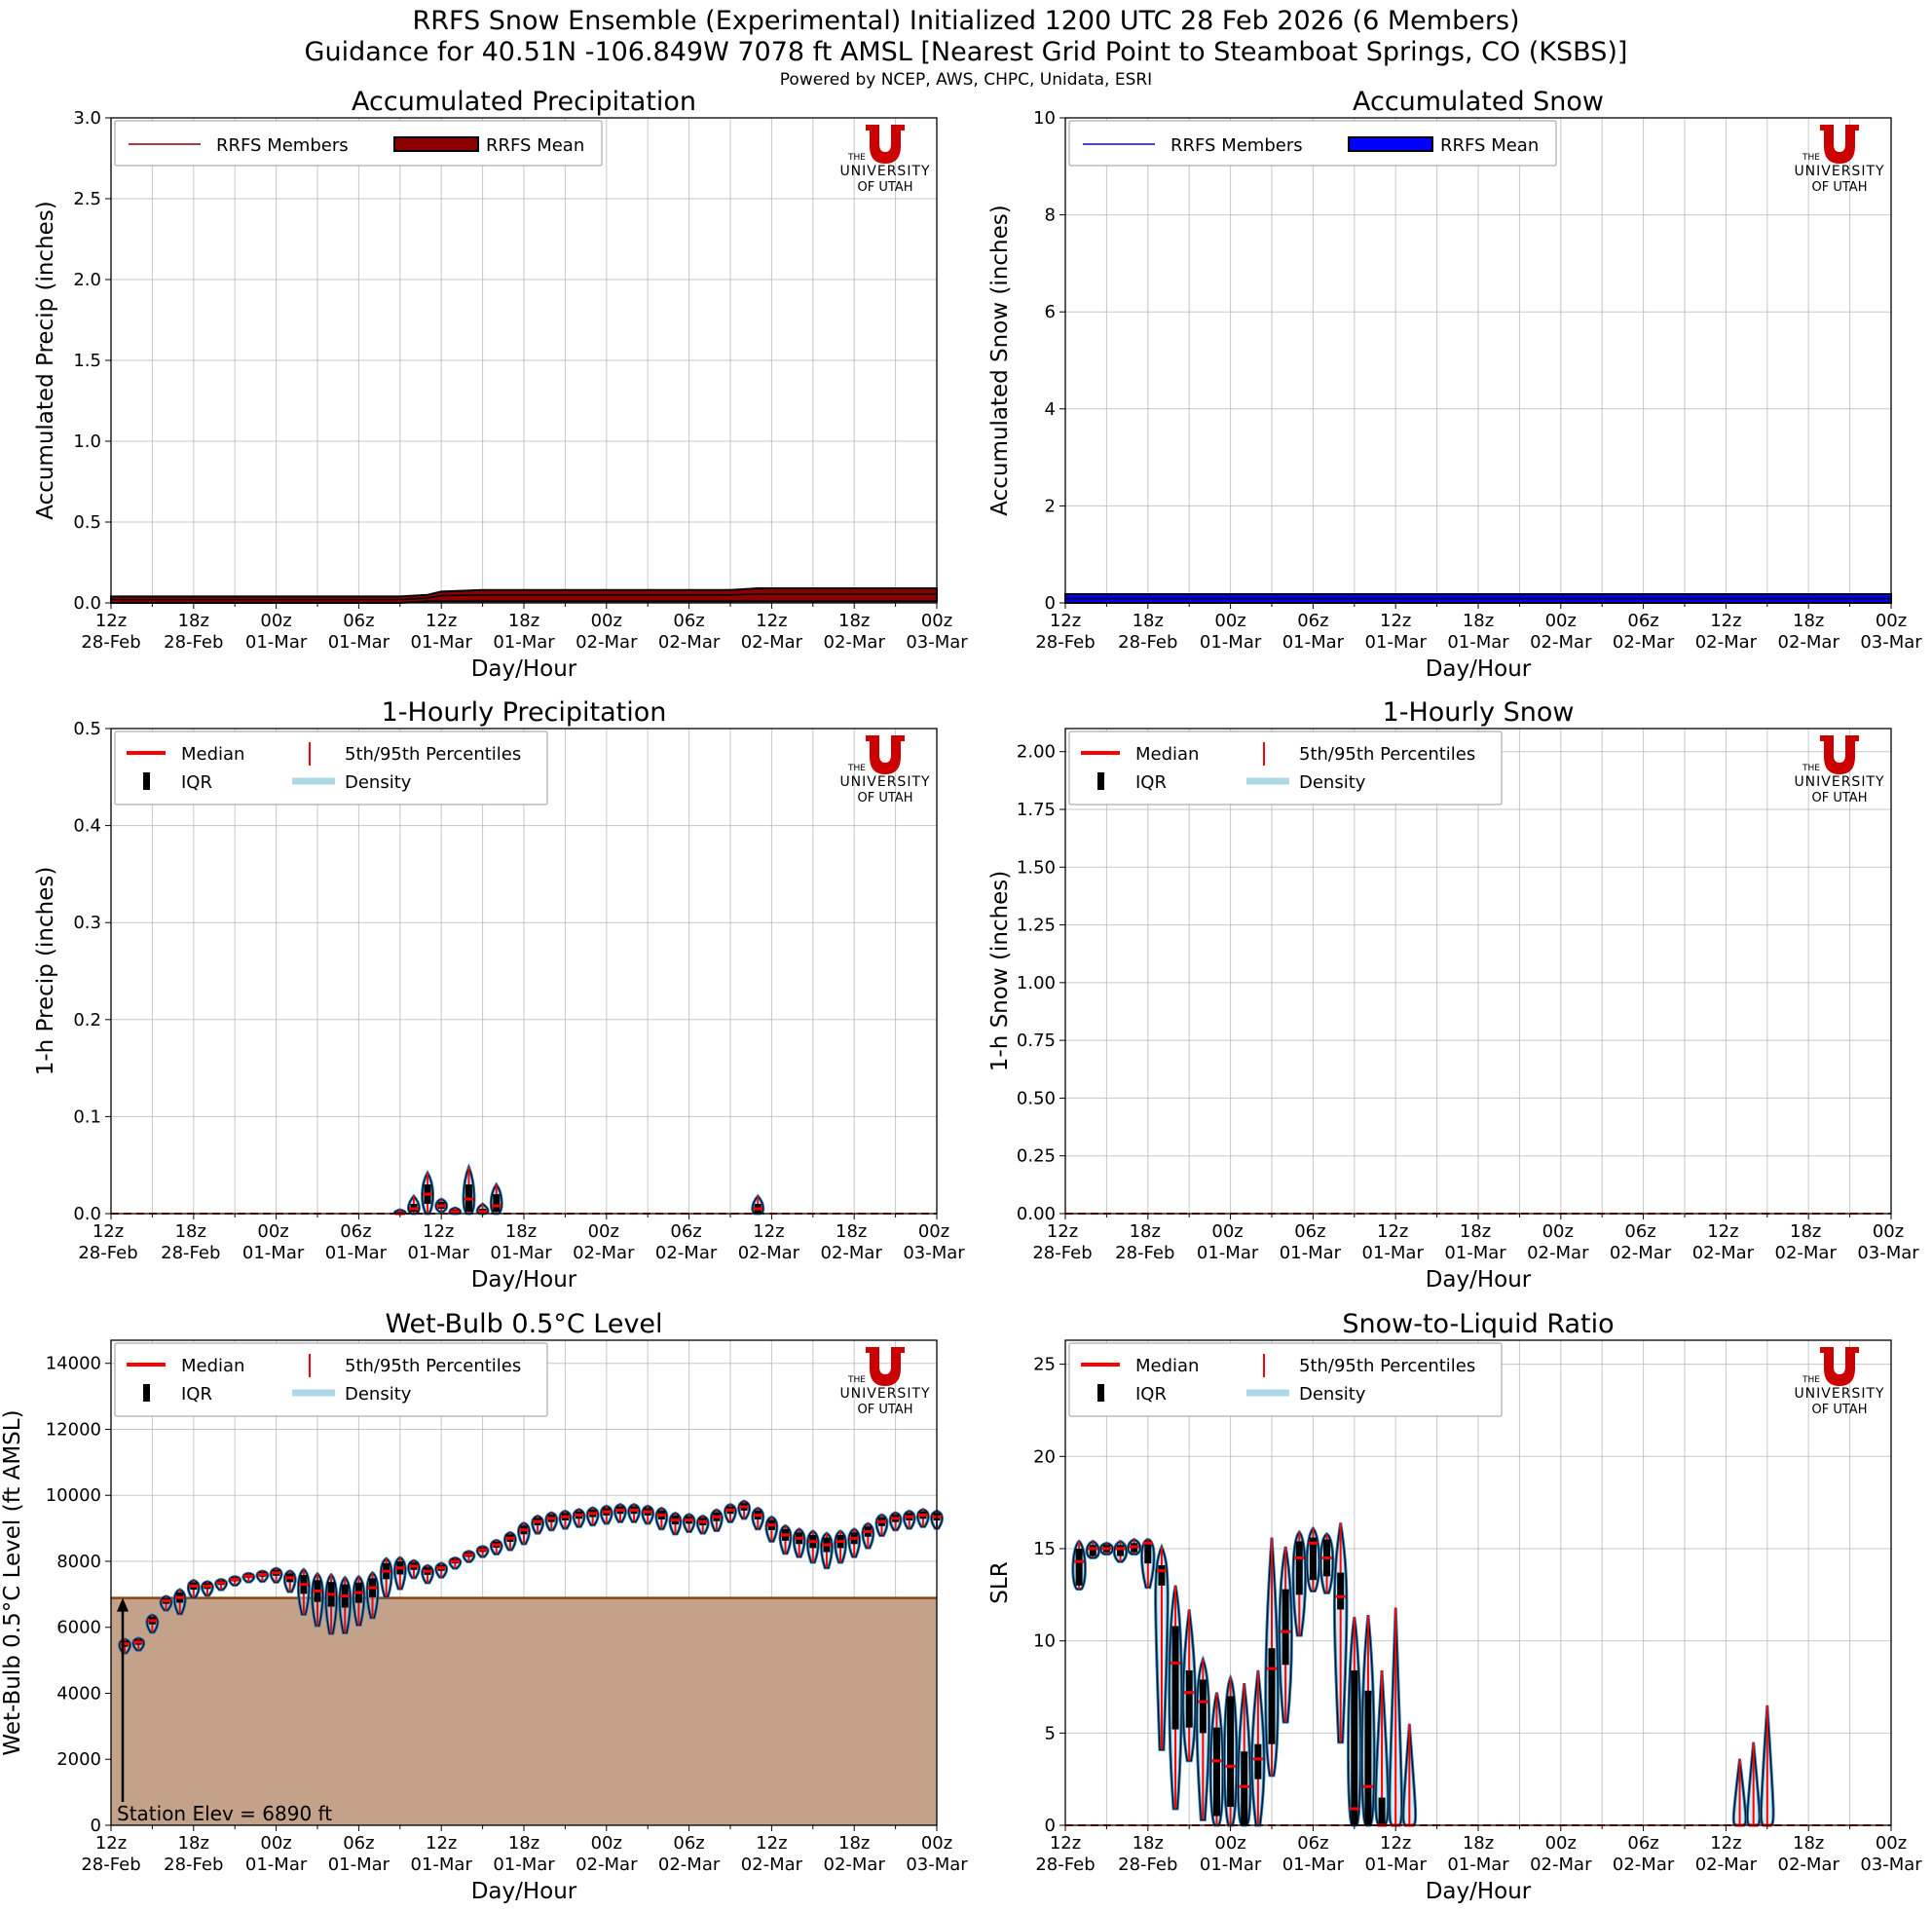  I want to click on y-tick-label: 6, so click(1051, 312).